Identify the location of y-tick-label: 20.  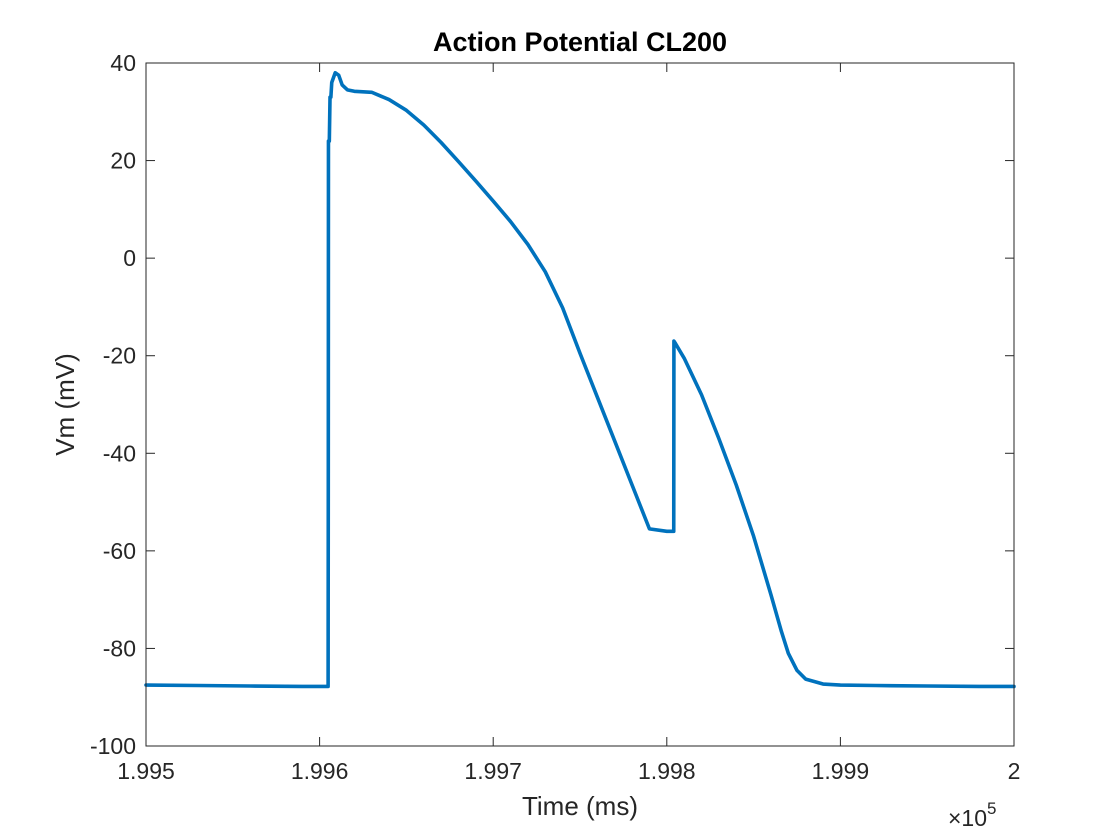
(123, 161).